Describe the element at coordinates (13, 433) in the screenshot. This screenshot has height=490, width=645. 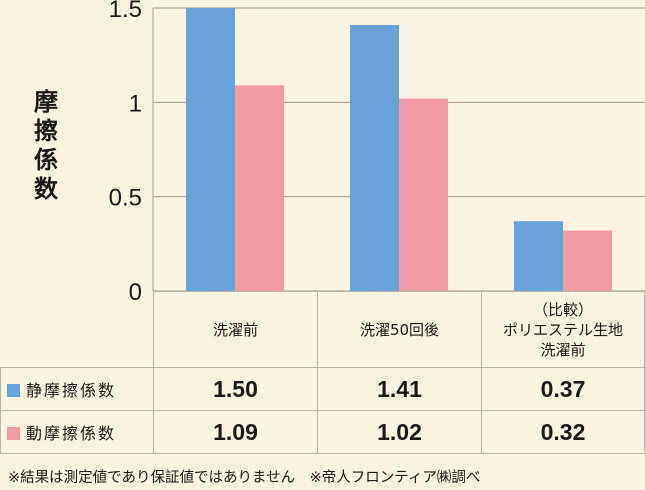
I see `legend-swatch-kinetic` at that location.